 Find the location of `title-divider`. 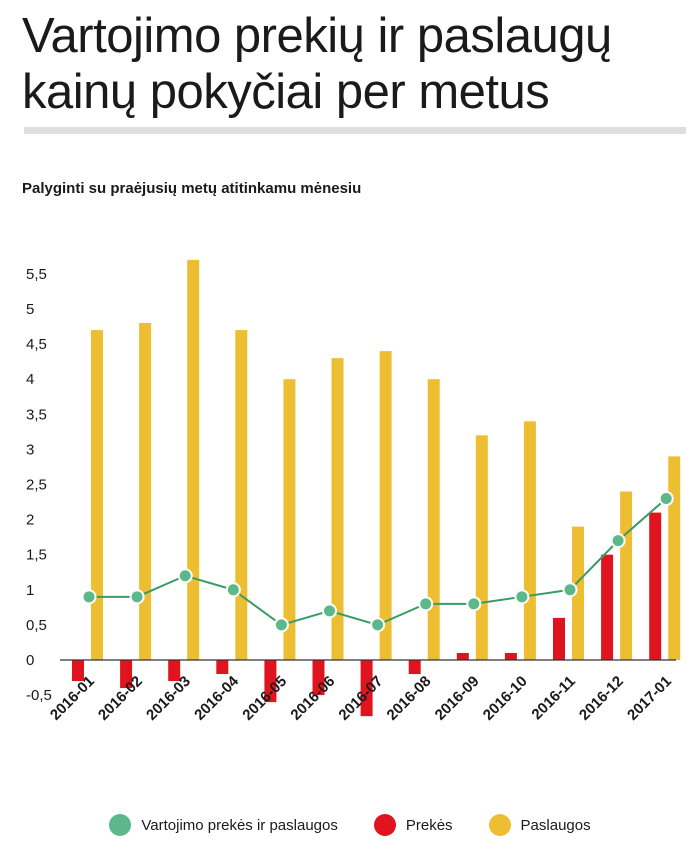

title-divider is located at coordinates (355, 130).